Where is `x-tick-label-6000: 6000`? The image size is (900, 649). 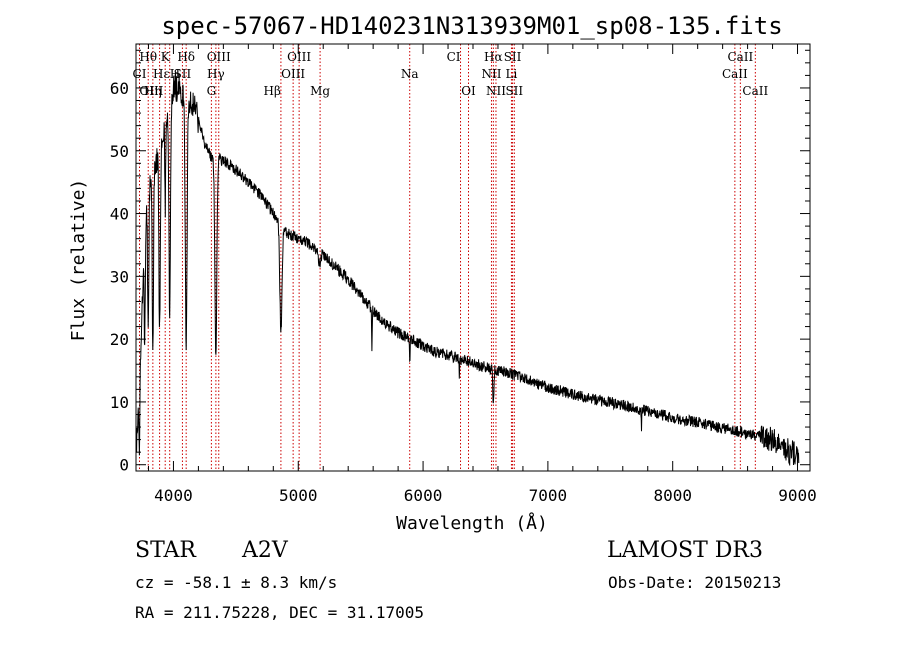 x-tick-label-6000: 6000 is located at coordinates (423, 495).